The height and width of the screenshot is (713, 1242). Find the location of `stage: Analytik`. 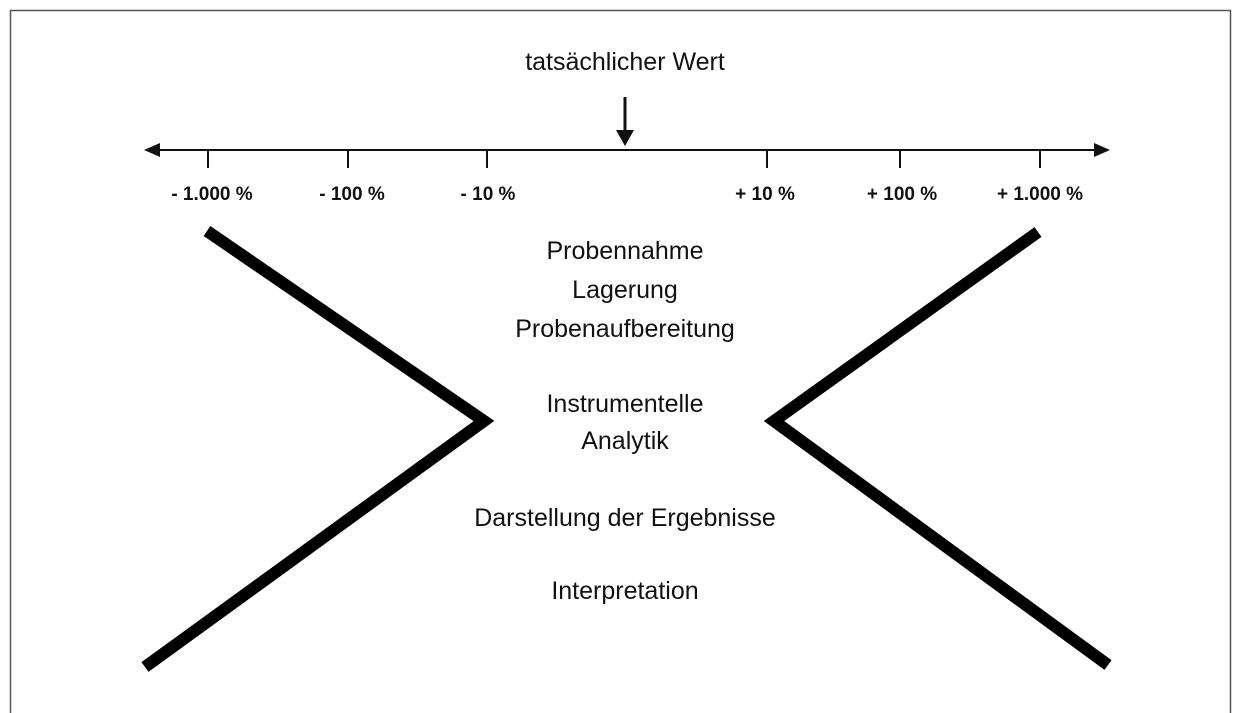

stage: Analytik is located at coordinates (625, 441).